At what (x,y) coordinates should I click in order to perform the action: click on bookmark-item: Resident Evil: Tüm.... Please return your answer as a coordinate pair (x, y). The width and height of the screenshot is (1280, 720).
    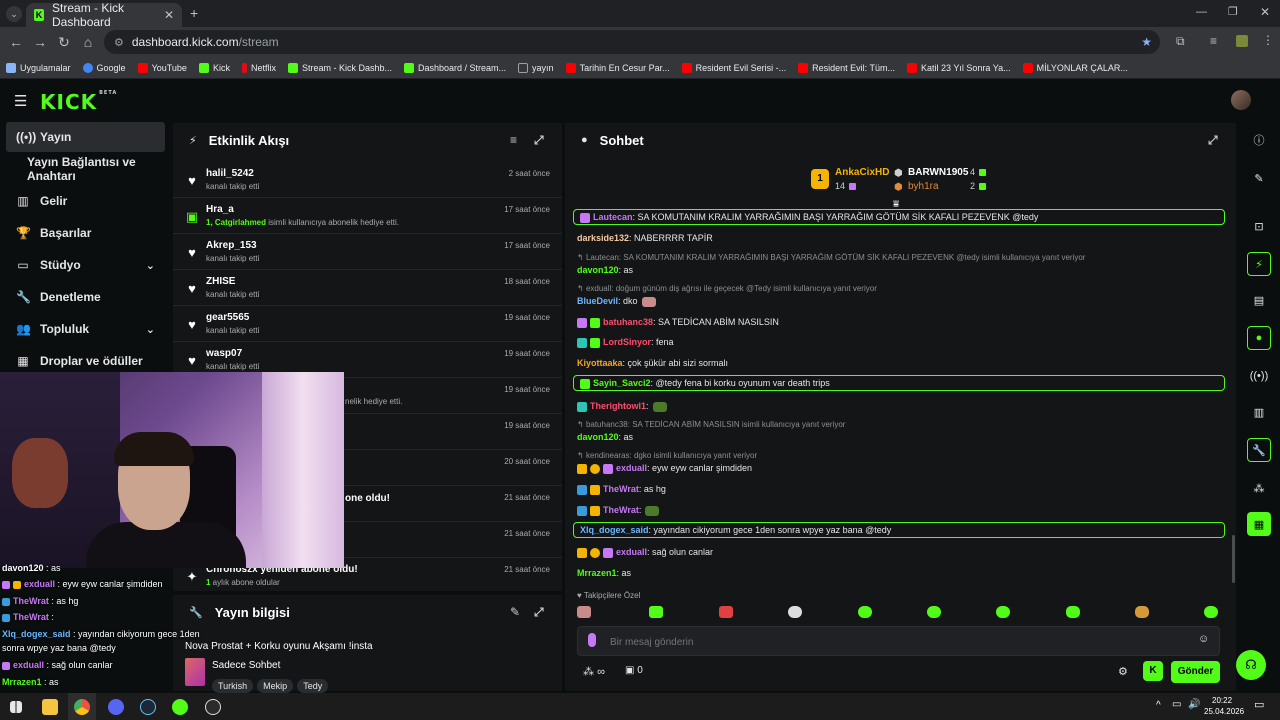
    Looking at the image, I should click on (846, 67).